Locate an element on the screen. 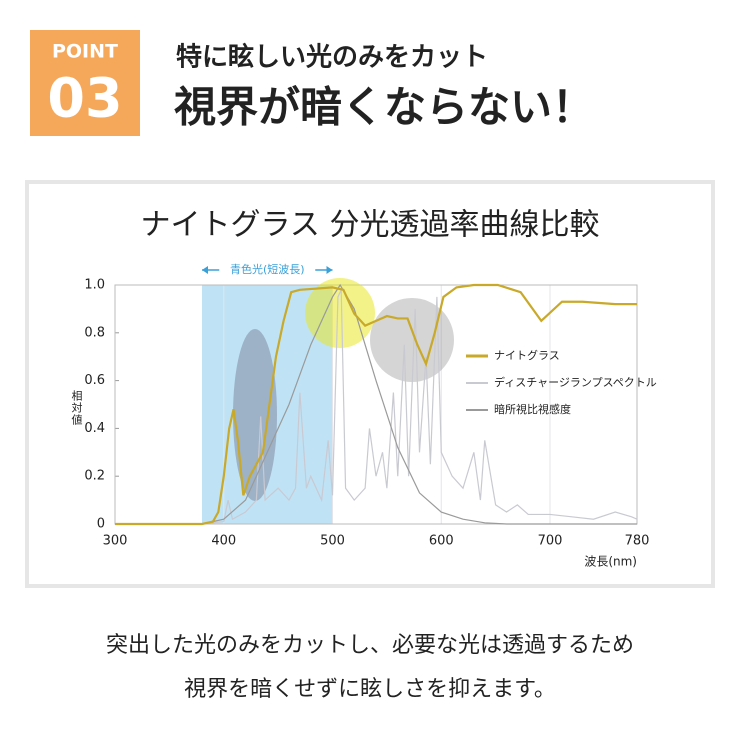 The height and width of the screenshot is (740, 740). x-tick-label: 400 is located at coordinates (223, 541).